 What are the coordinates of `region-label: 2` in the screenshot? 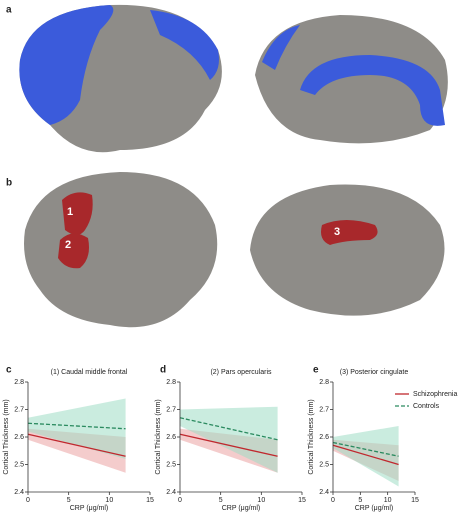 It's located at (68, 245).